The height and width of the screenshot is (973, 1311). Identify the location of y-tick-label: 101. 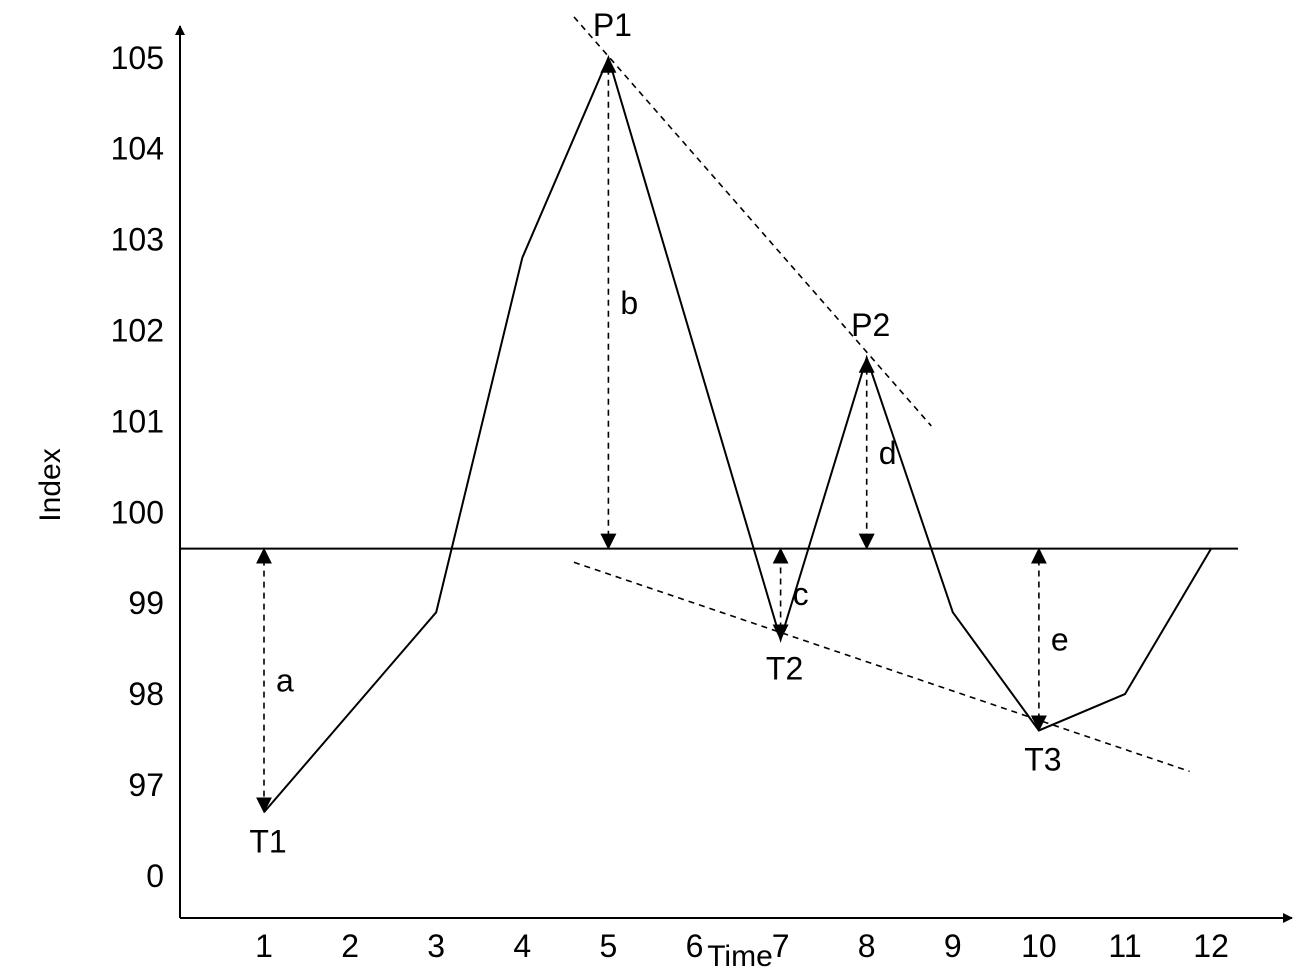
(137, 421).